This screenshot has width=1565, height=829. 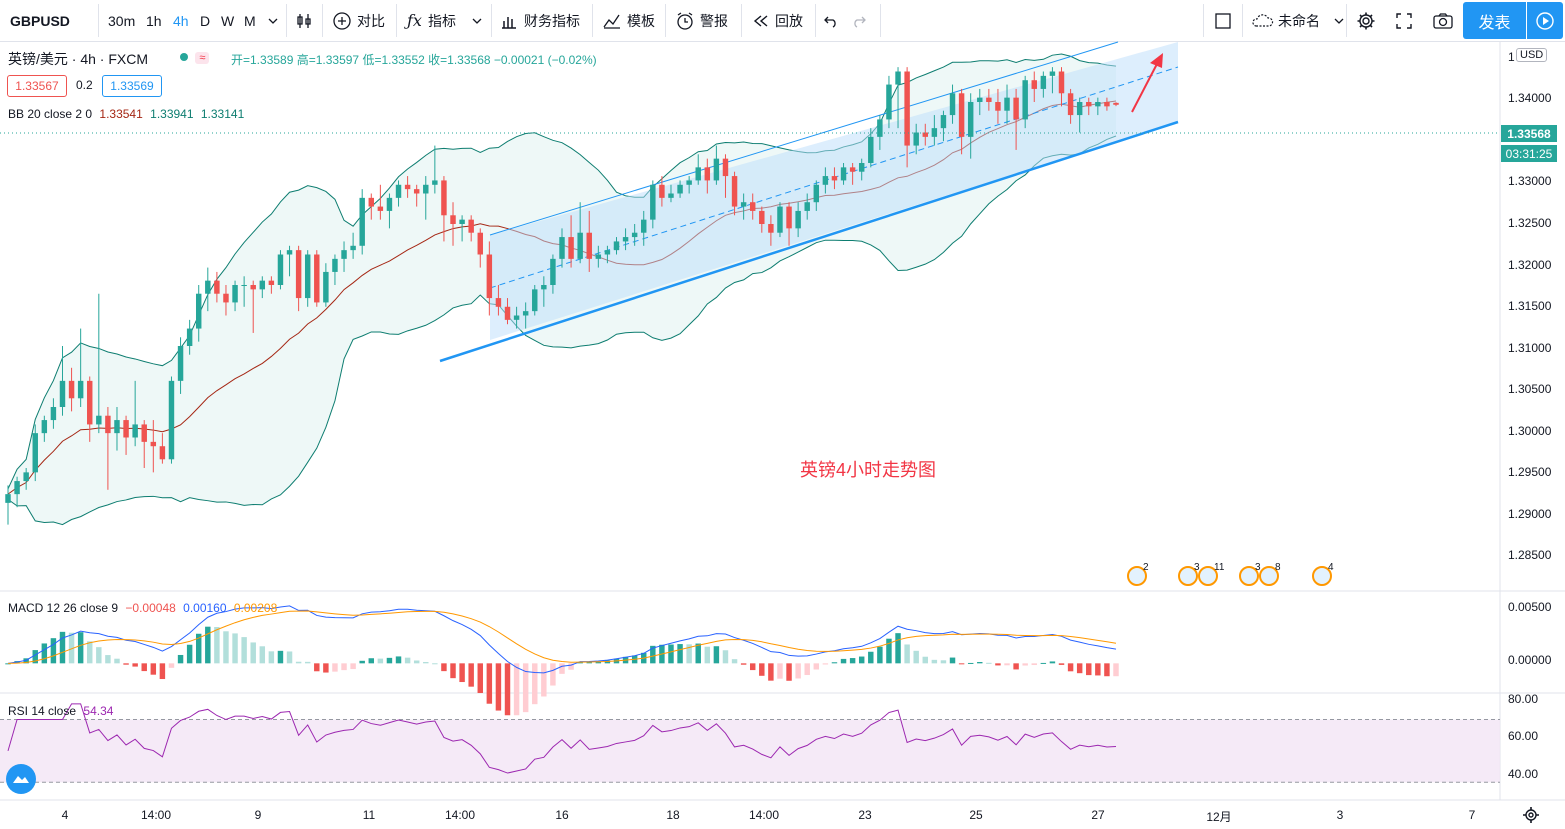 I want to click on interval-4h: 4h, so click(x=181, y=20).